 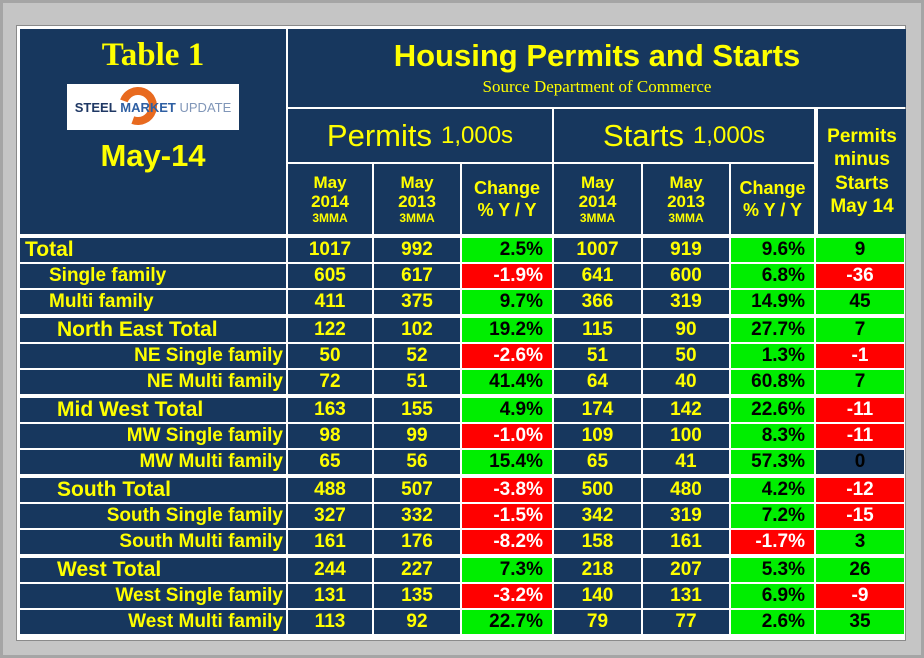 What do you see at coordinates (330, 570) in the screenshot?
I see `permits-2014-cell: 244` at bounding box center [330, 570].